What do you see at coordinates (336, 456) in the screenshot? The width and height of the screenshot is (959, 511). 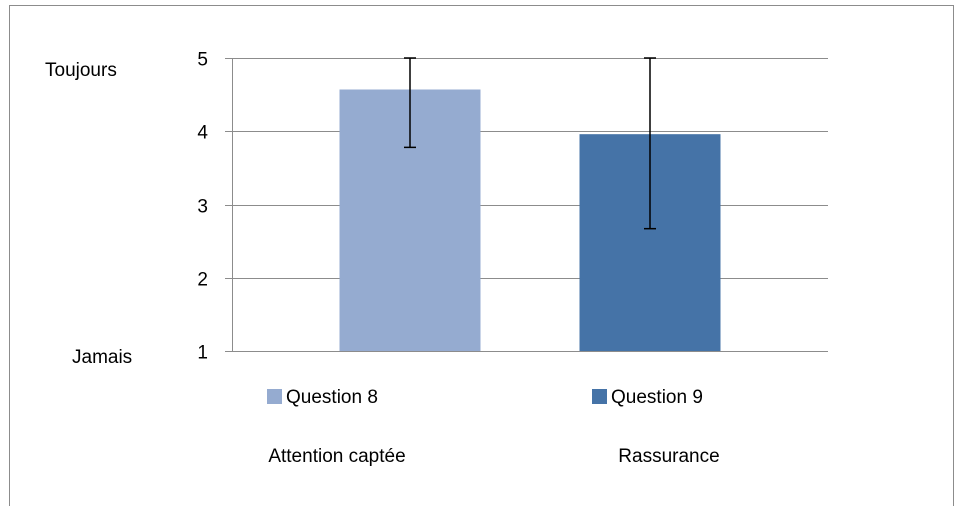 I see `category-label: Attention captée` at bounding box center [336, 456].